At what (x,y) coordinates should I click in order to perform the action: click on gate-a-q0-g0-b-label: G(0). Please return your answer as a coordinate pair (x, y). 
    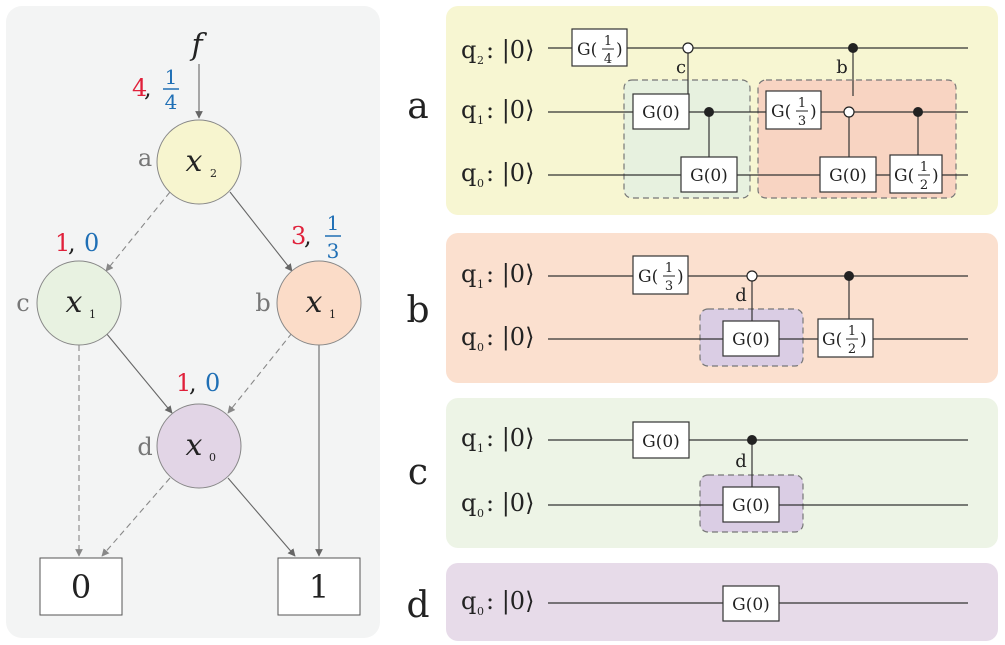
    Looking at the image, I should click on (848, 176).